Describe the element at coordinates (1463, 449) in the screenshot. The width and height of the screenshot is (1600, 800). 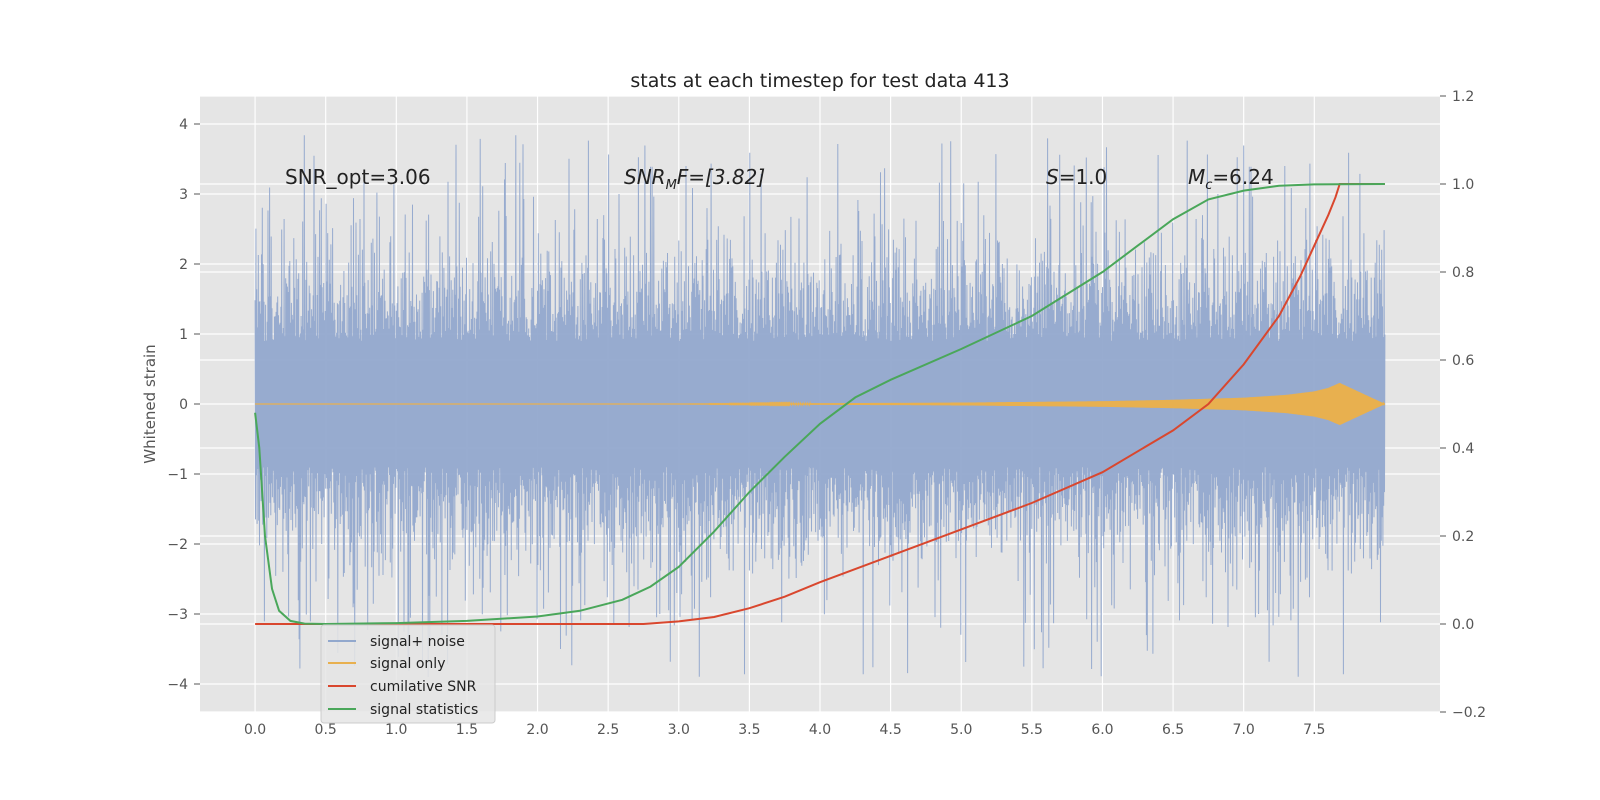
I see `y2-tick-label: 0.4` at that location.